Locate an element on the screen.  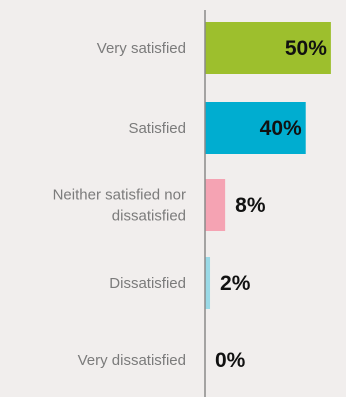
value-label-satisfied: 40% is located at coordinates (281, 128).